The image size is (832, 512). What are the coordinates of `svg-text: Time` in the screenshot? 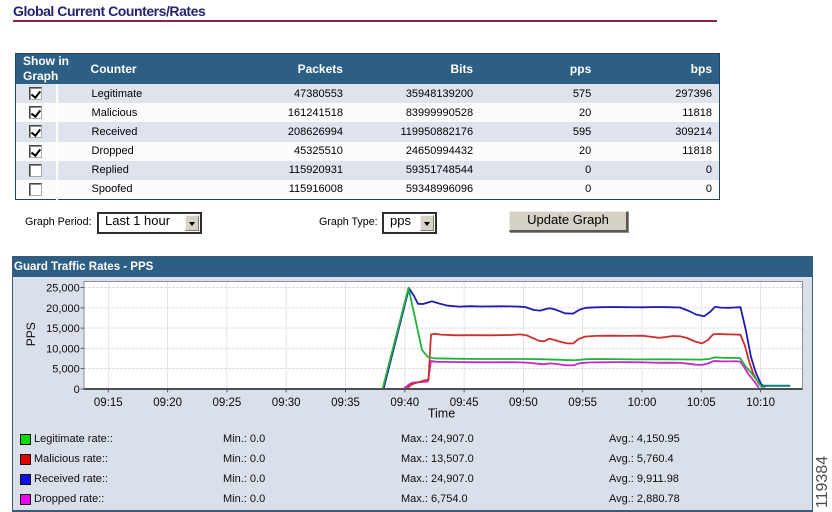 It's located at (441, 414).